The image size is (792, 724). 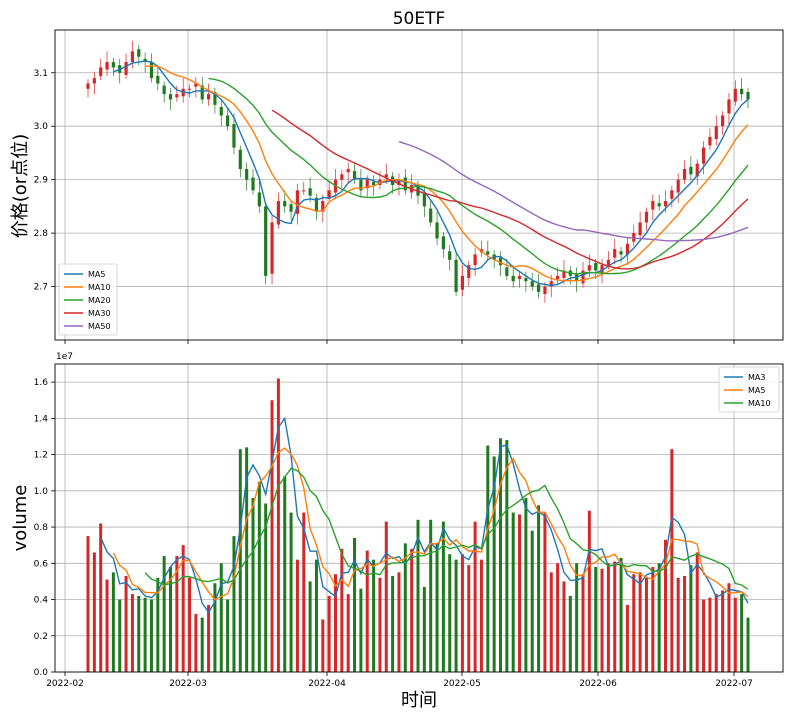 I want to click on legend-entry: MA5, so click(x=756, y=390).